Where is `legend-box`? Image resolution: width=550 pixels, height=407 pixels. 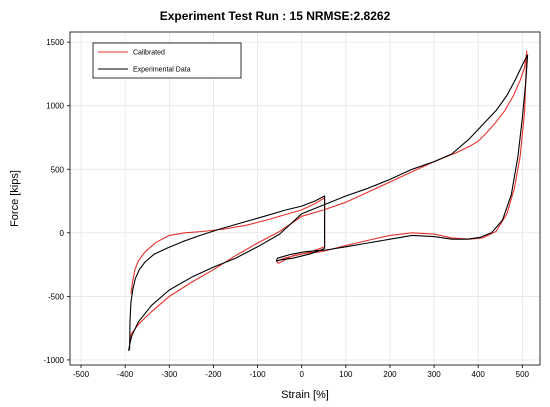
legend-box is located at coordinates (167, 60).